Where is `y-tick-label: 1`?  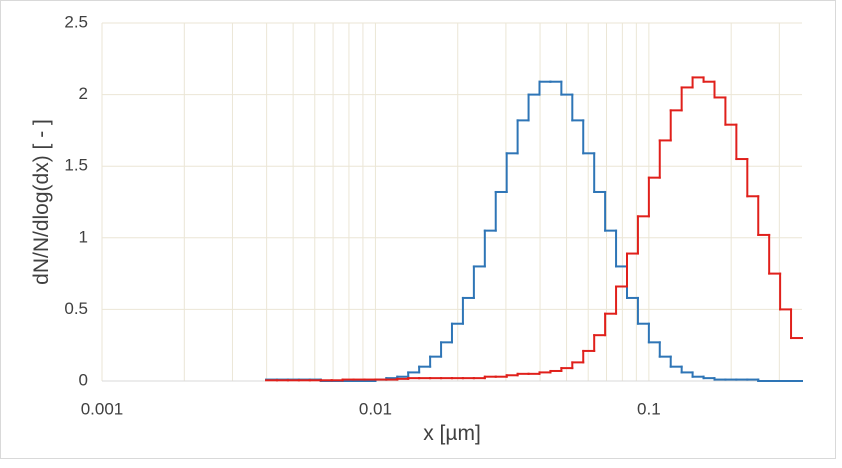 y-tick-label: 1 is located at coordinates (83, 236).